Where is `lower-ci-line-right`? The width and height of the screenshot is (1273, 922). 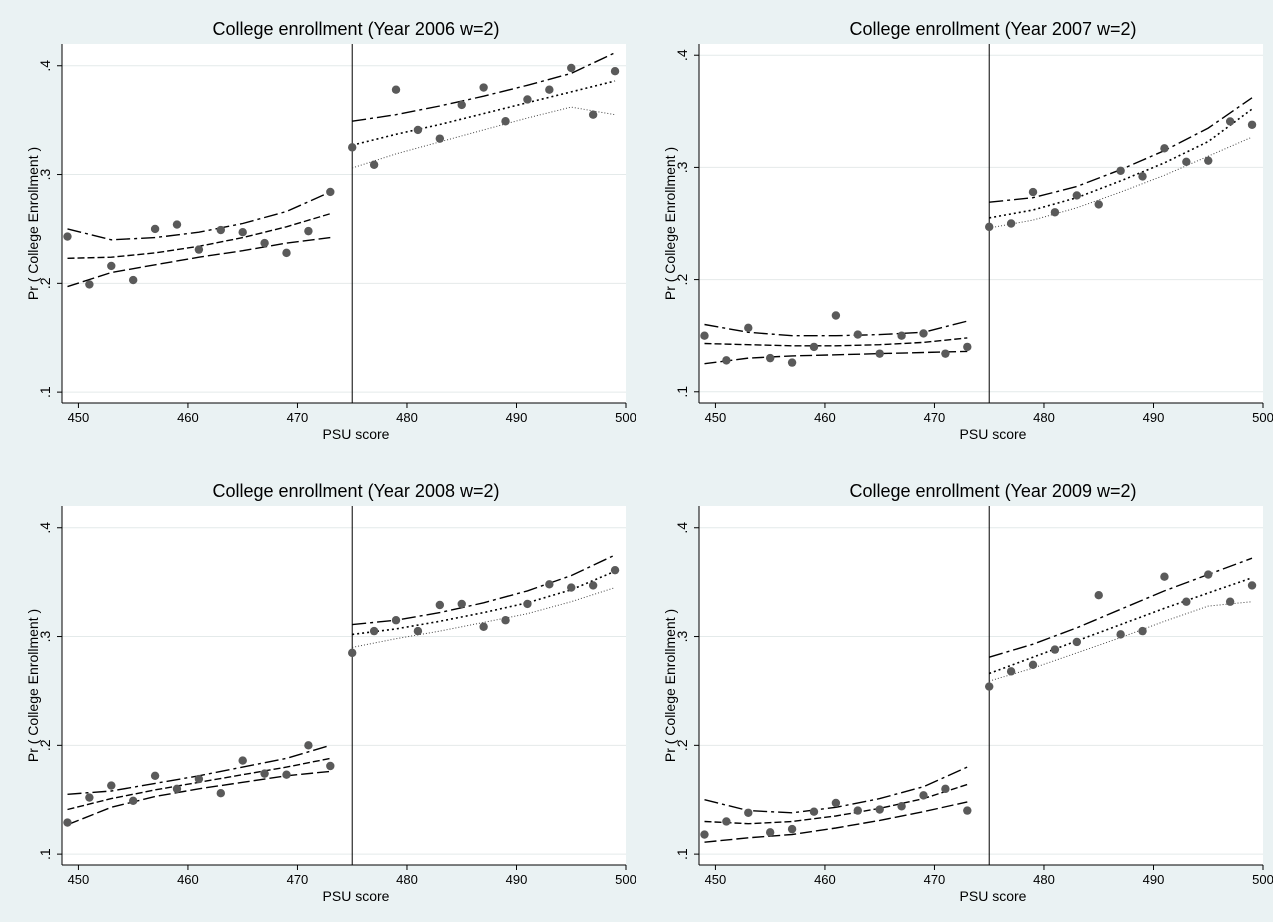
lower-ci-line-right is located at coordinates (1121, 182).